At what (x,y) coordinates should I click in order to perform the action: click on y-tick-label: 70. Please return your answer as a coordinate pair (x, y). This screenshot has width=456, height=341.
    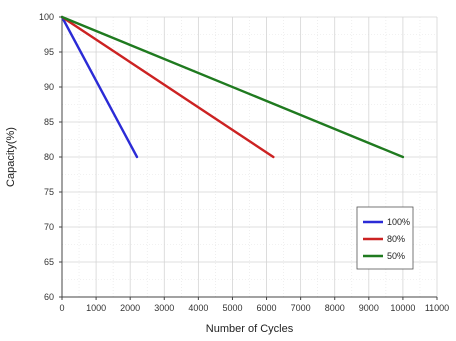
    Looking at the image, I should click on (49, 227).